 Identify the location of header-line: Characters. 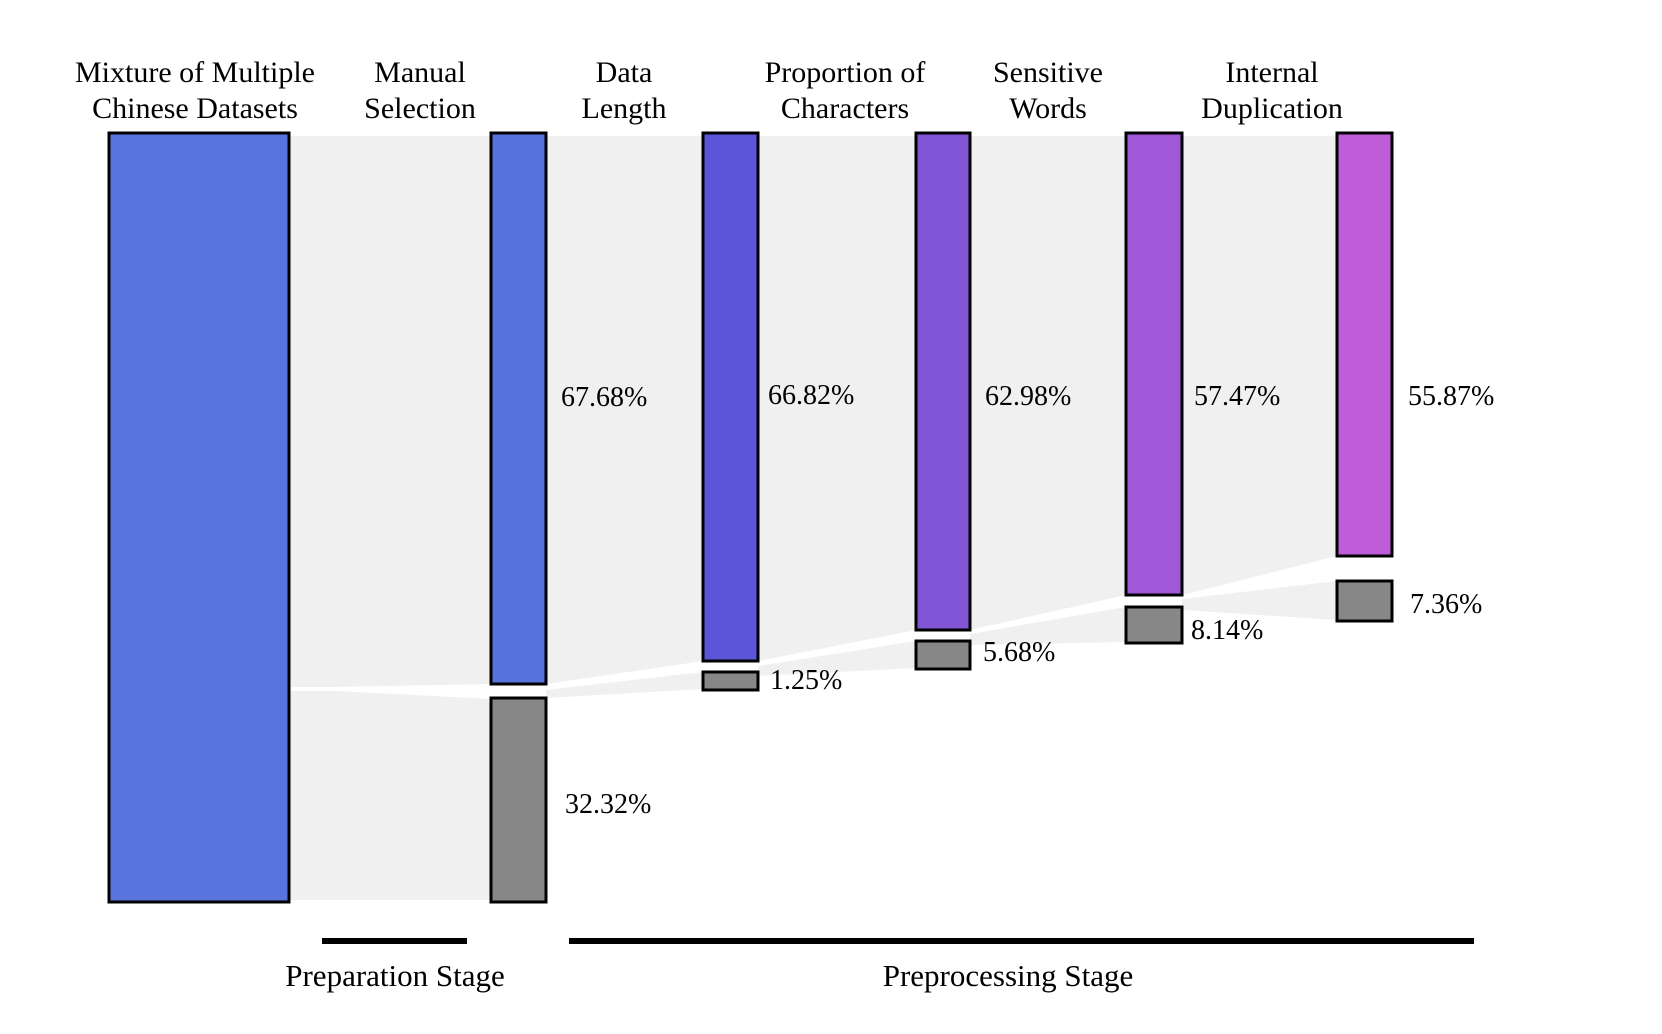
(845, 108).